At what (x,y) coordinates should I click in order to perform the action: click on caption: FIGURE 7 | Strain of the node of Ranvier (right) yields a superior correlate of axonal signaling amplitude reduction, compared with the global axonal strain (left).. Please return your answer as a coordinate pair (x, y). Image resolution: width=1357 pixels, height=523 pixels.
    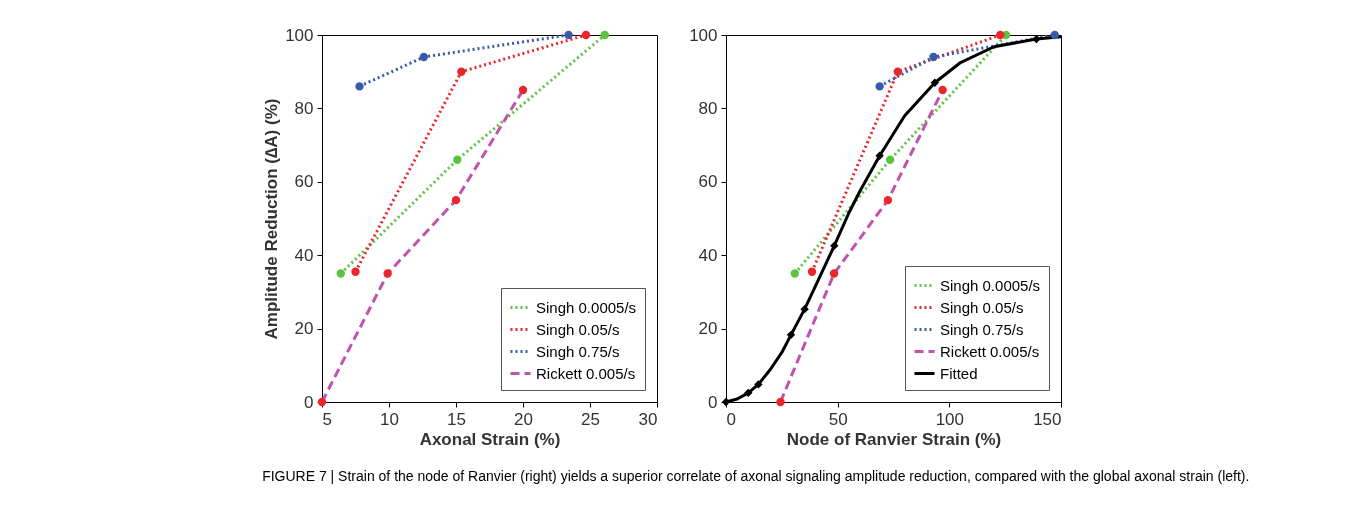
    Looking at the image, I should click on (756, 475).